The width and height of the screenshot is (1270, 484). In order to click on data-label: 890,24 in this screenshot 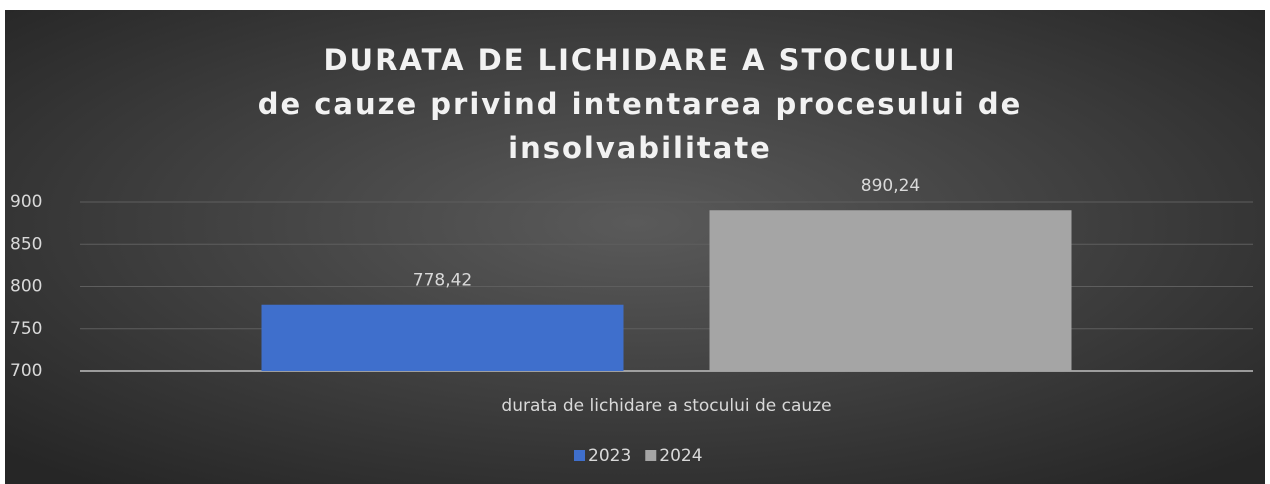, I will do `click(890, 186)`.